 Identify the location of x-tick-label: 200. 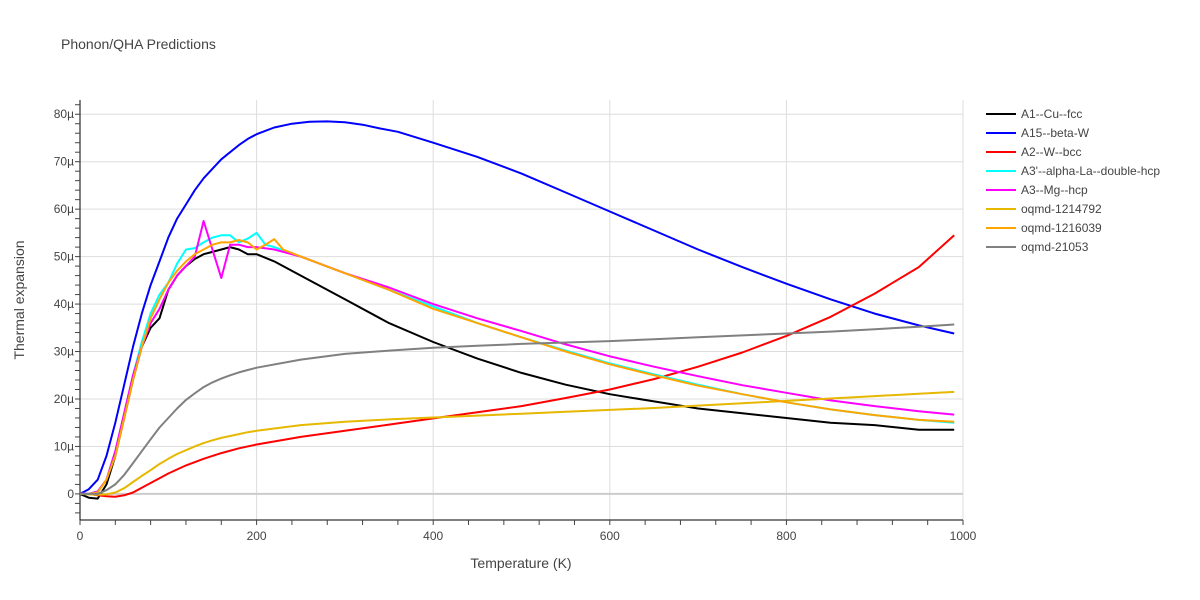
(257, 536).